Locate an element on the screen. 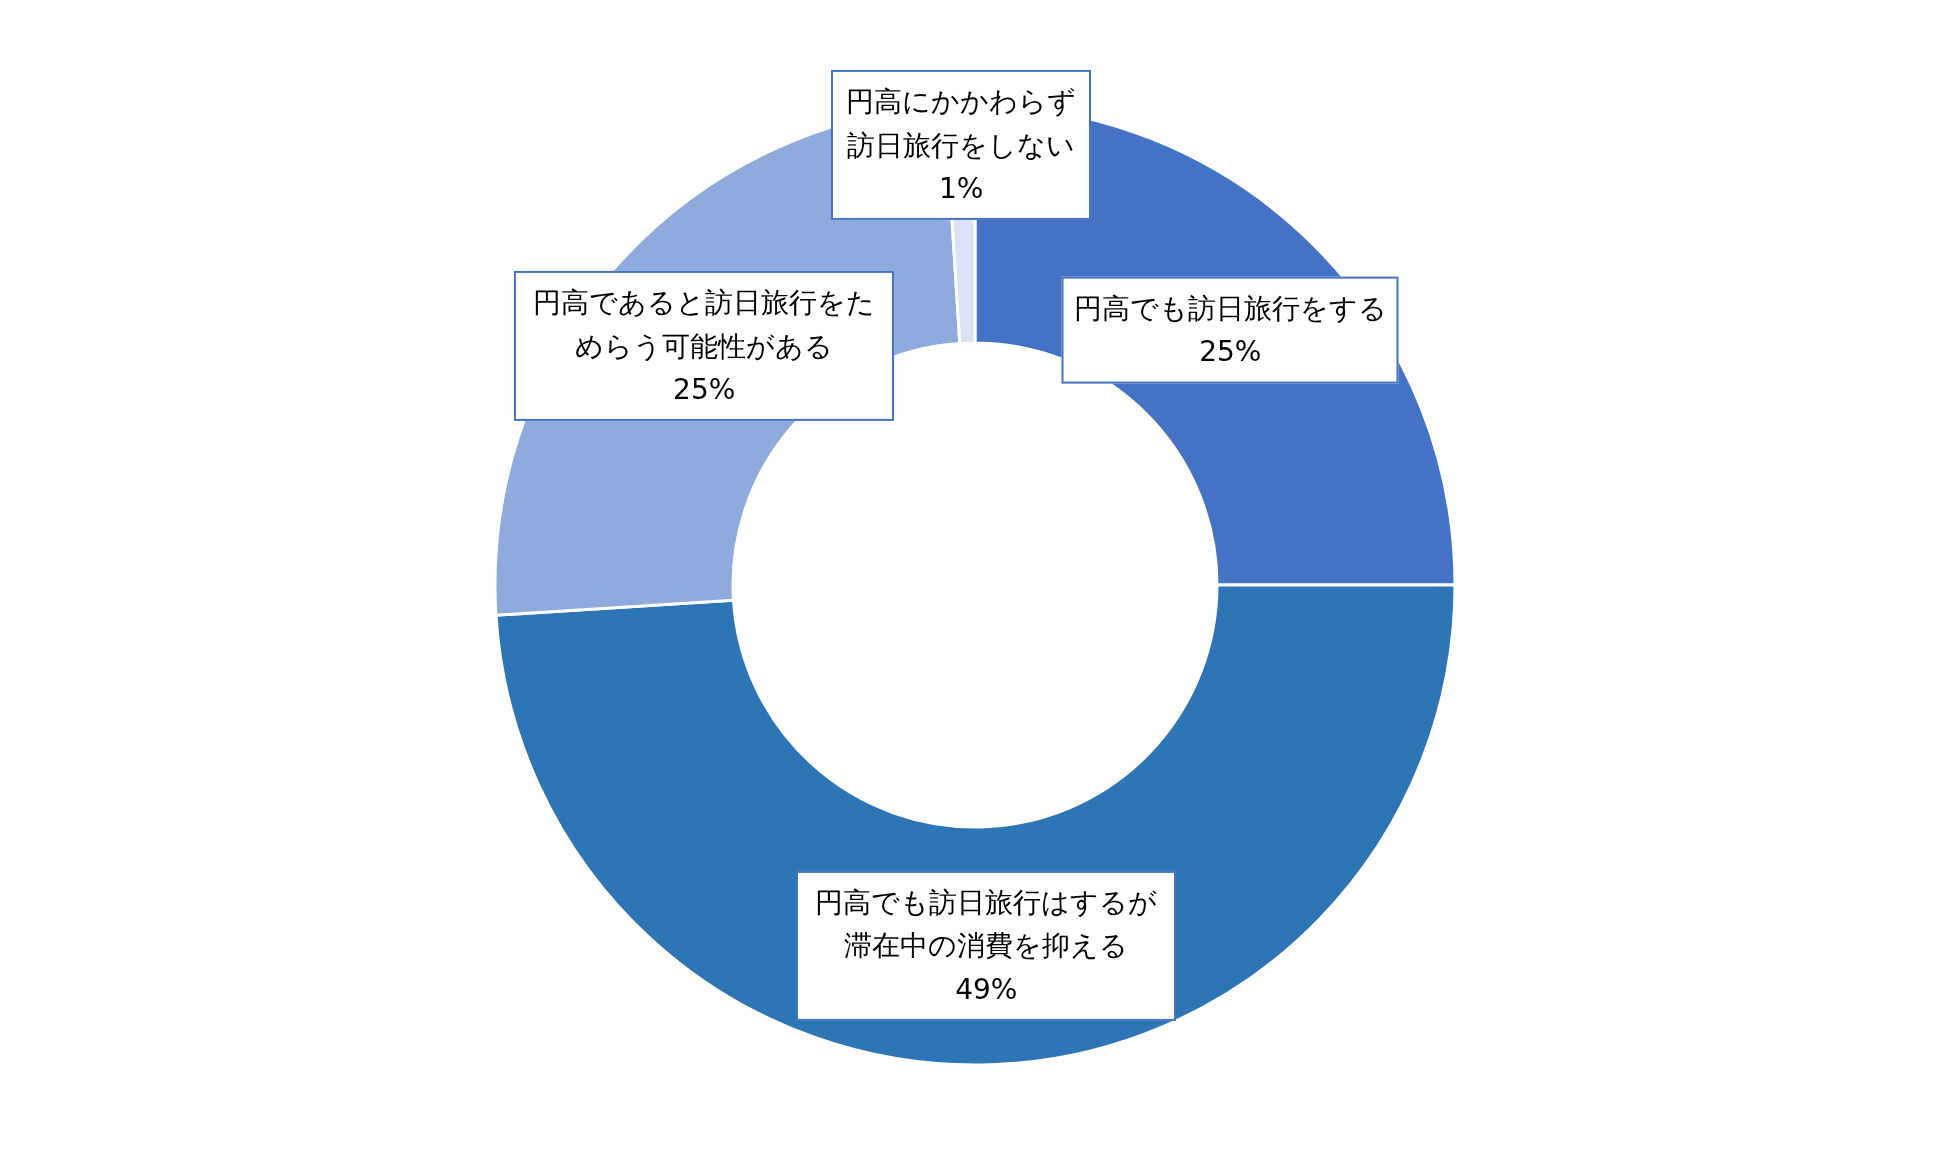 Image resolution: width=1950 pixels, height=1171 pixels. data-label: 49% is located at coordinates (986, 989).